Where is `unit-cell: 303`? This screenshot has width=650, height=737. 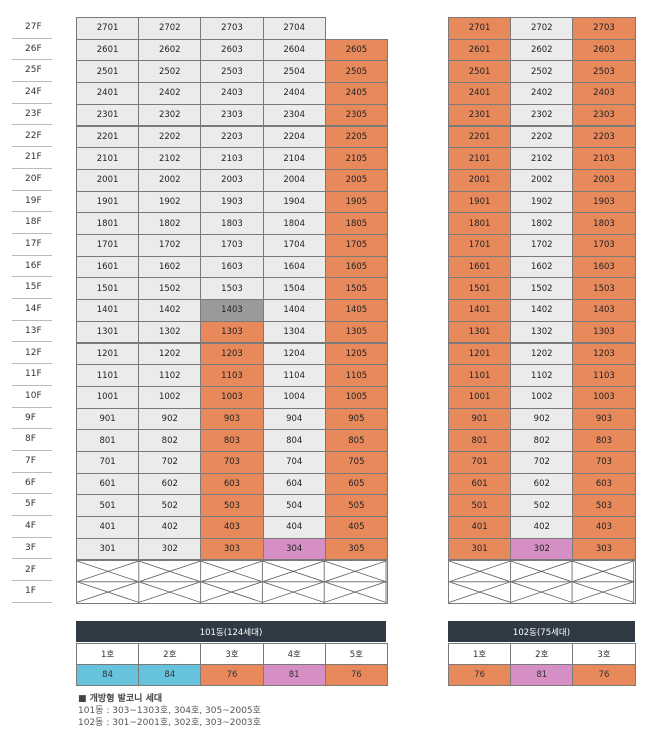 unit-cell: 303 is located at coordinates (604, 549).